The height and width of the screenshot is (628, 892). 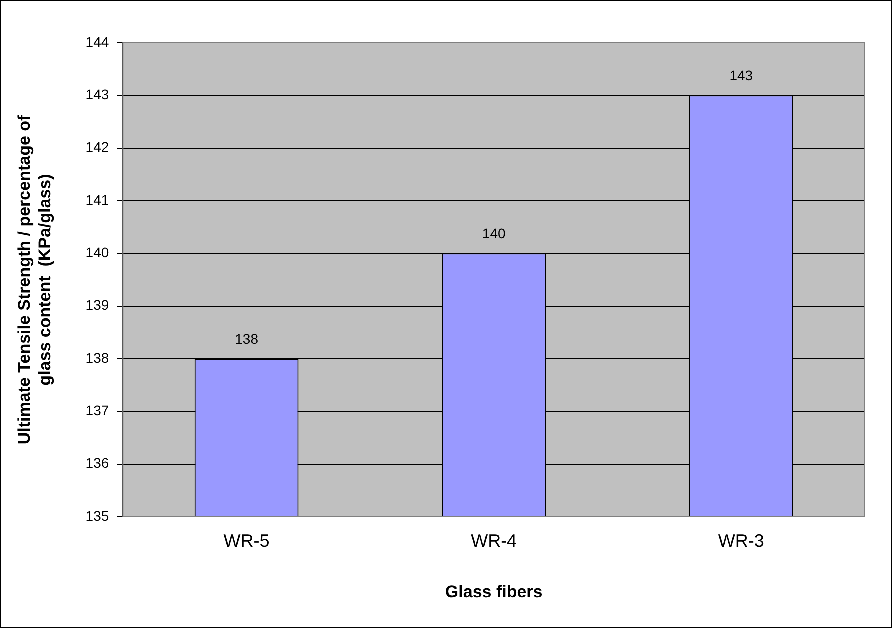 I want to click on x-tick-label: WR-5, so click(x=247, y=540).